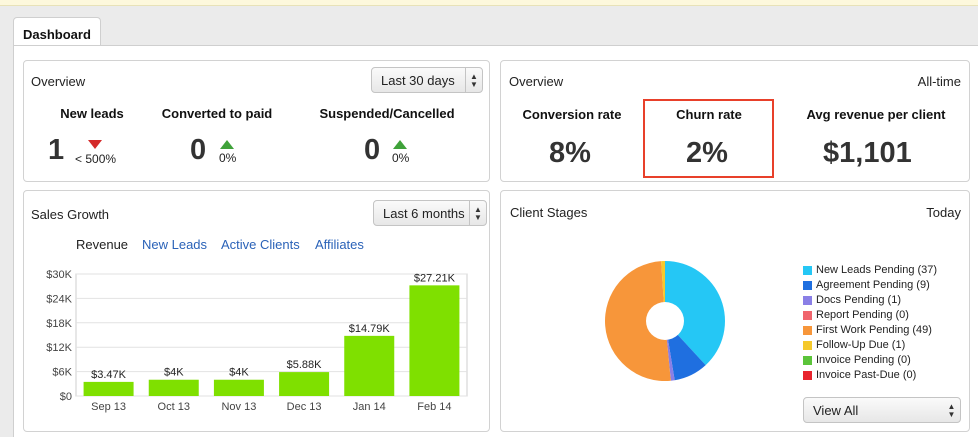  Describe the element at coordinates (198, 150) in the screenshot. I see `metric-value-converted: 0` at that location.